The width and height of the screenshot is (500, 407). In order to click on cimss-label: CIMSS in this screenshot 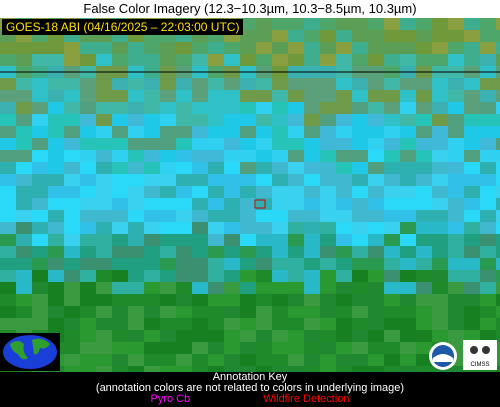, I will do `click(479, 365)`.